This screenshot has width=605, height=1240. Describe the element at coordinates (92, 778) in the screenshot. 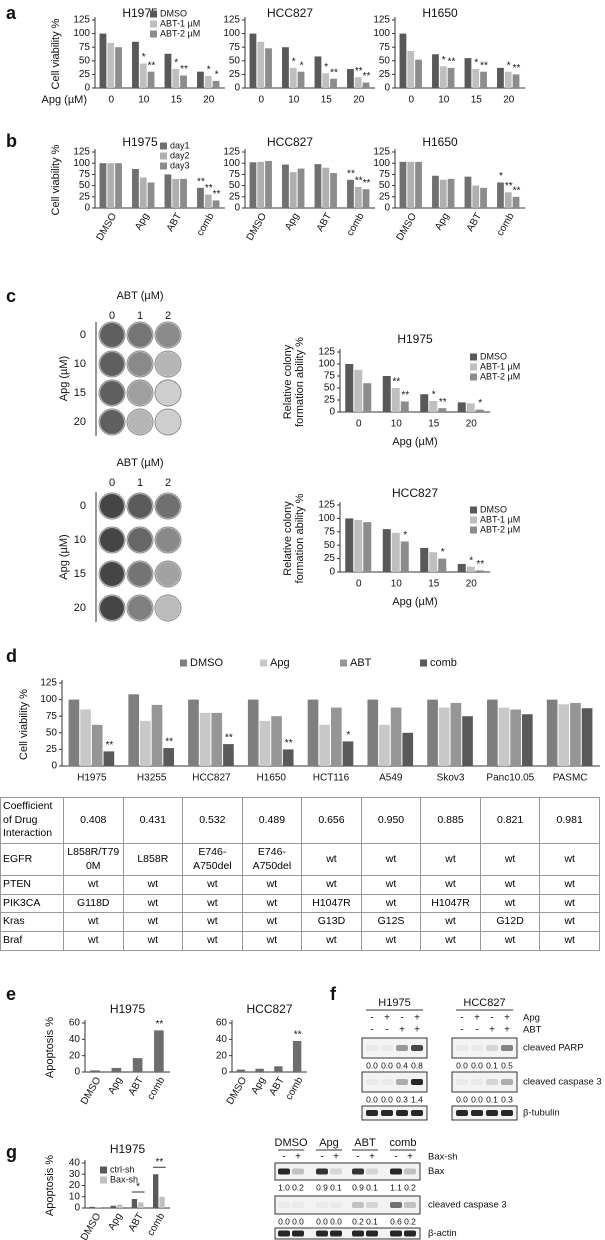

I see `x-tick-label: H1975` at that location.